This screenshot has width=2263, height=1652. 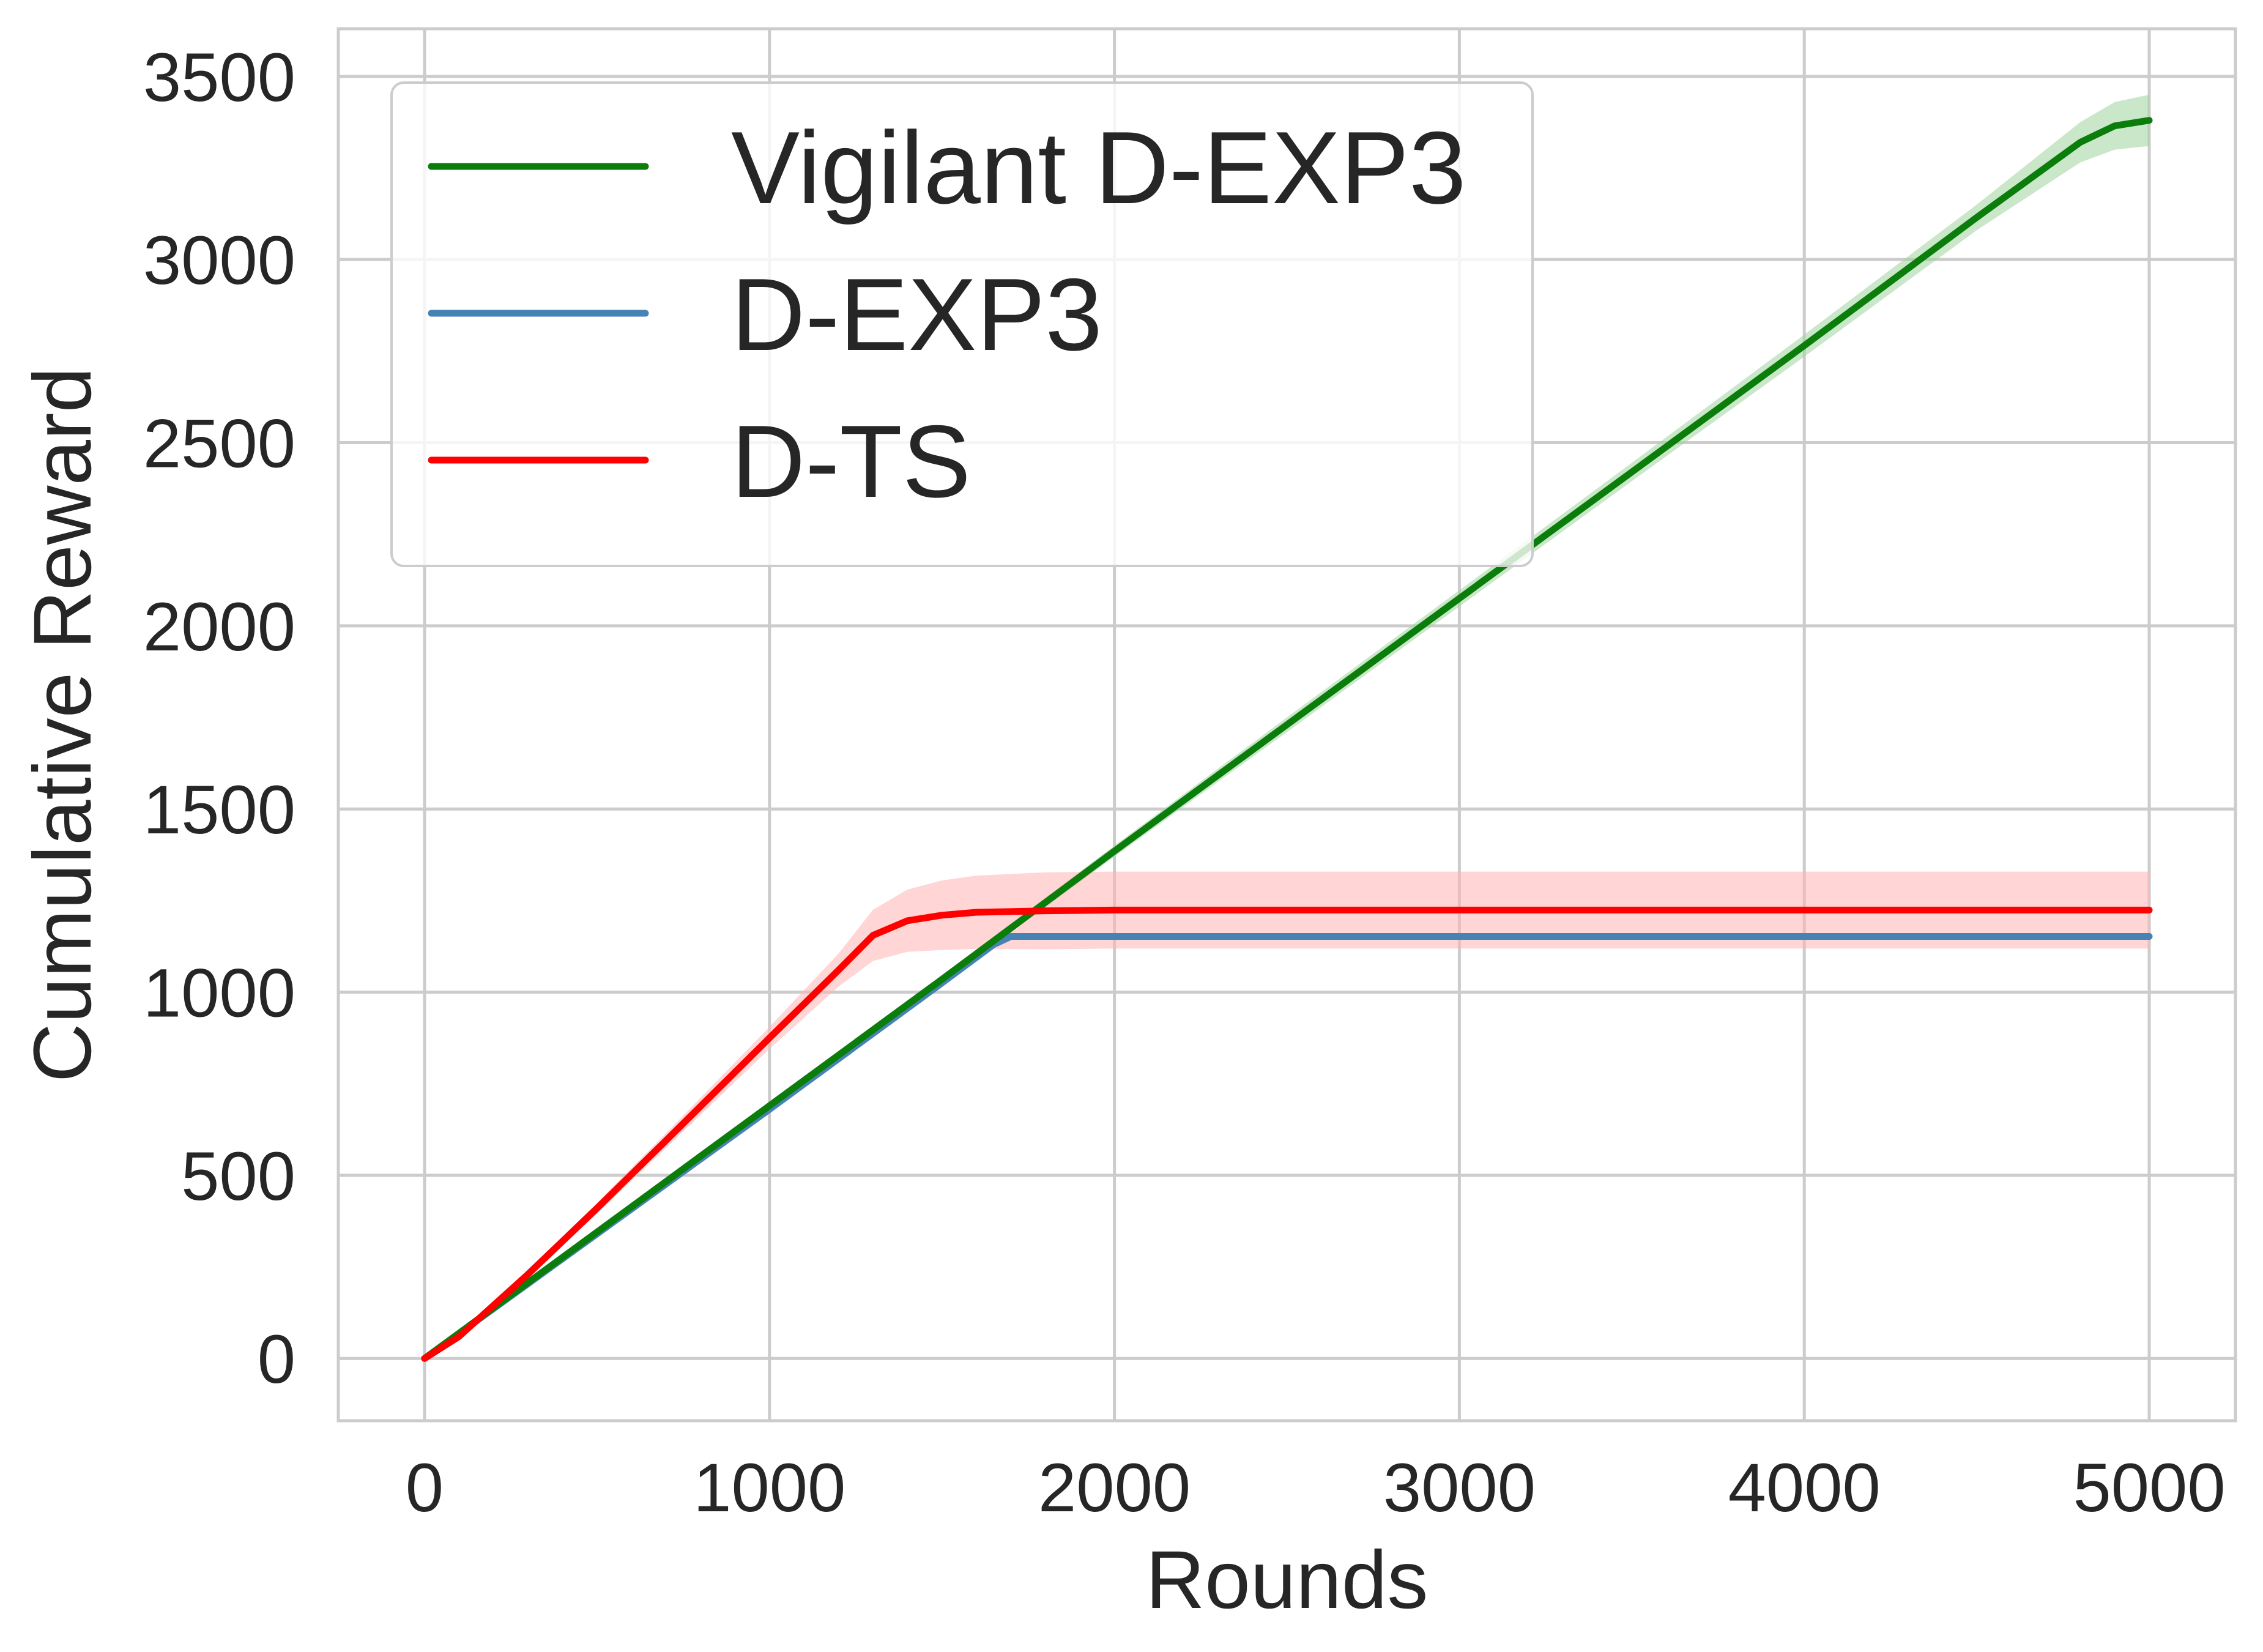 I want to click on y-tick-label: 3500, so click(x=219, y=77).